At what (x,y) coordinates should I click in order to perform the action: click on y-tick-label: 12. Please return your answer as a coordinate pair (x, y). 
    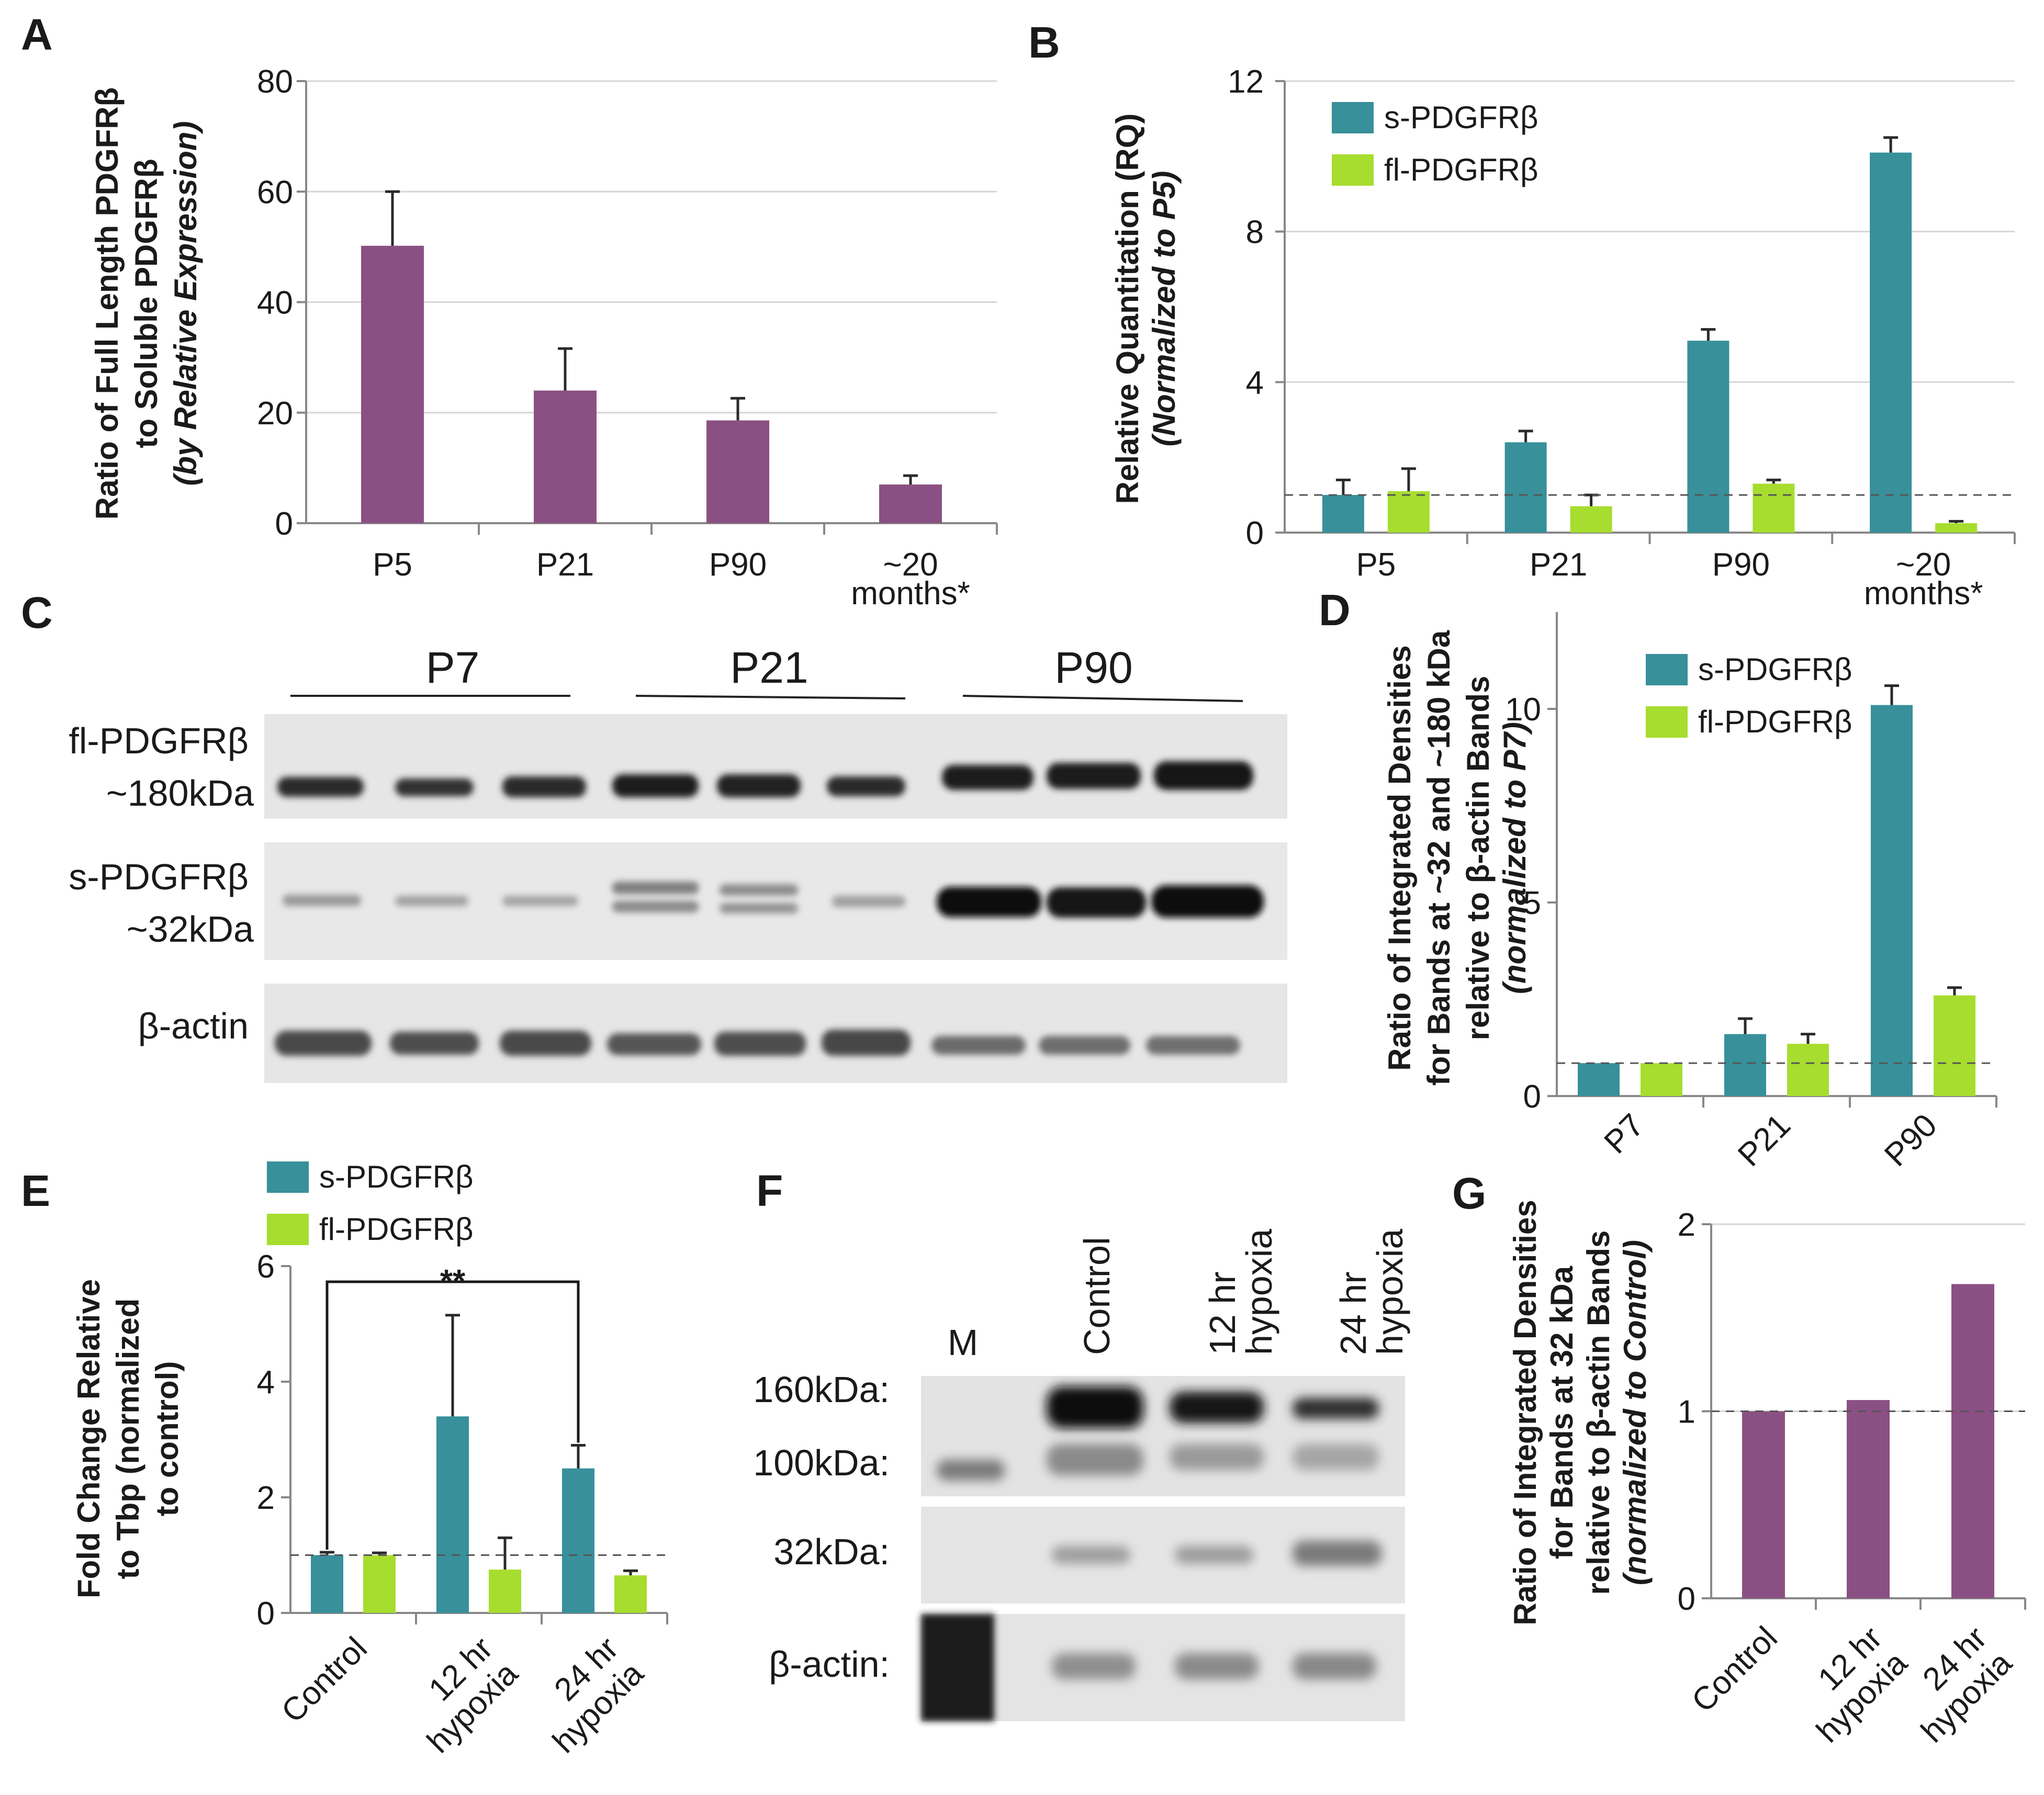
    Looking at the image, I should click on (1246, 82).